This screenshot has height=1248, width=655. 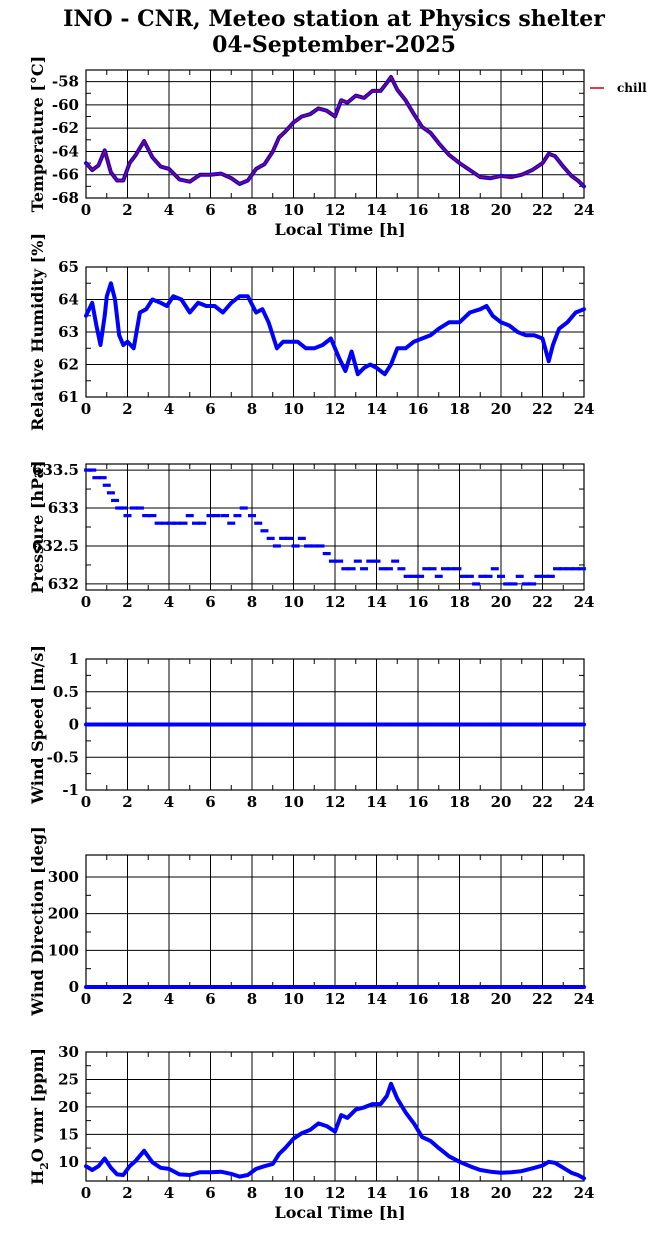 What do you see at coordinates (68, 267) in the screenshot?
I see `y-tick-label: 65` at bounding box center [68, 267].